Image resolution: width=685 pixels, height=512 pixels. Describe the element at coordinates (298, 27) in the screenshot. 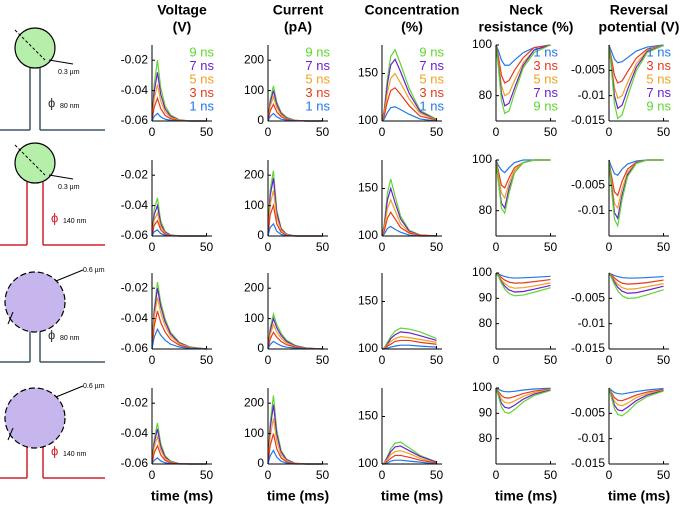

I see `chart-title: (pA)` at that location.